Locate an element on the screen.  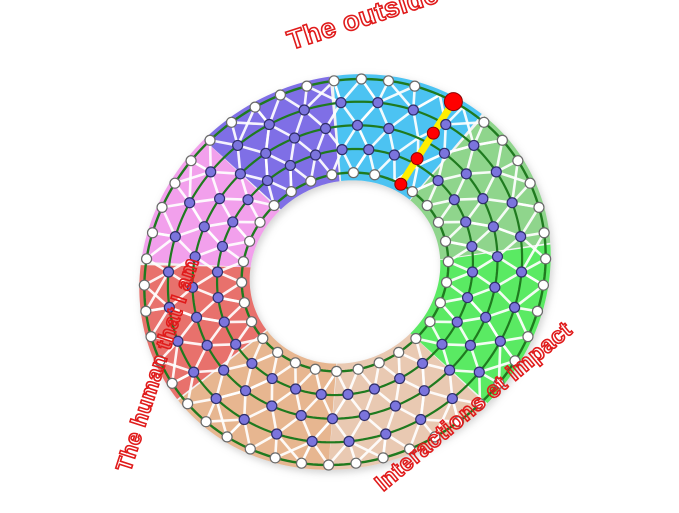
highlight-nodes is located at coordinates (428, 141).